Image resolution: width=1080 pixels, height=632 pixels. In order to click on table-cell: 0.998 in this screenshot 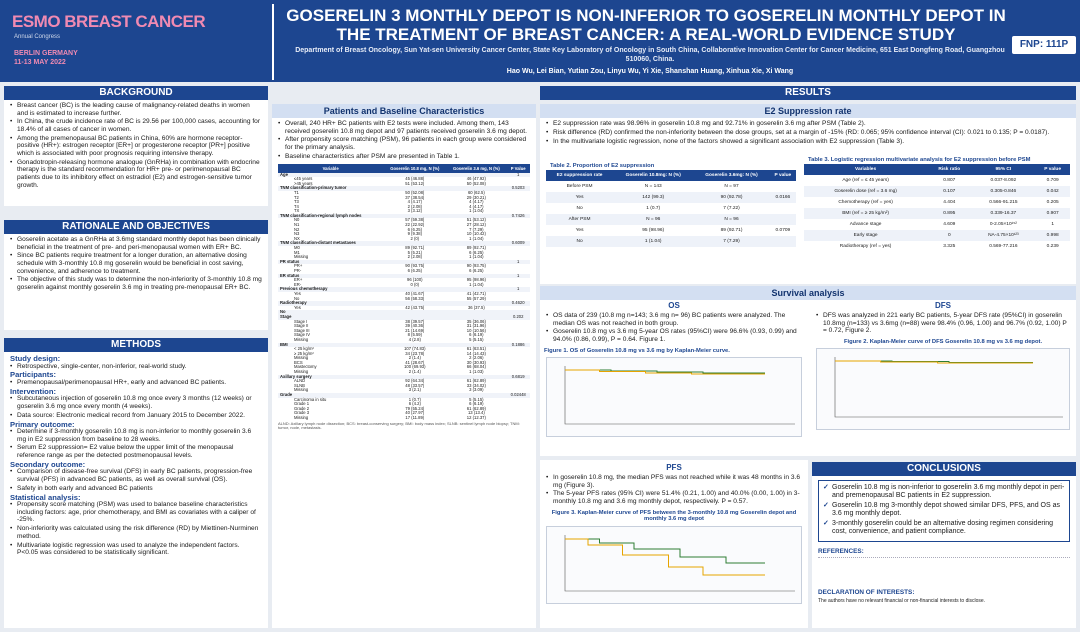, I will do `click(1052, 236)`.